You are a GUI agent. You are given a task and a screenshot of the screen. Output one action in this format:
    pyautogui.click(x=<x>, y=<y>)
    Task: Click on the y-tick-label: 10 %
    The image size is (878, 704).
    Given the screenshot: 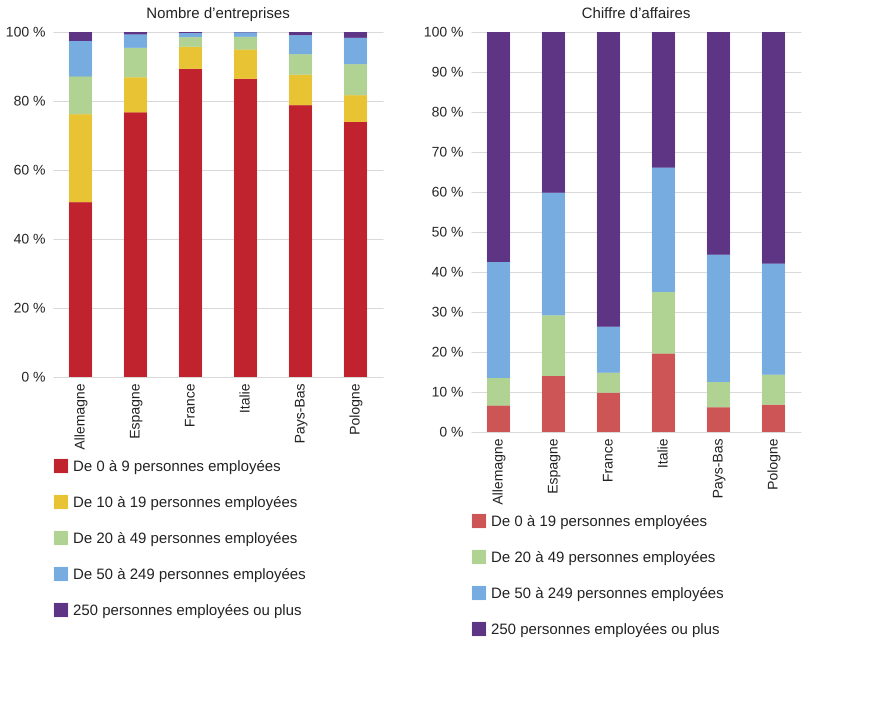 What is the action you would take?
    pyautogui.click(x=448, y=392)
    